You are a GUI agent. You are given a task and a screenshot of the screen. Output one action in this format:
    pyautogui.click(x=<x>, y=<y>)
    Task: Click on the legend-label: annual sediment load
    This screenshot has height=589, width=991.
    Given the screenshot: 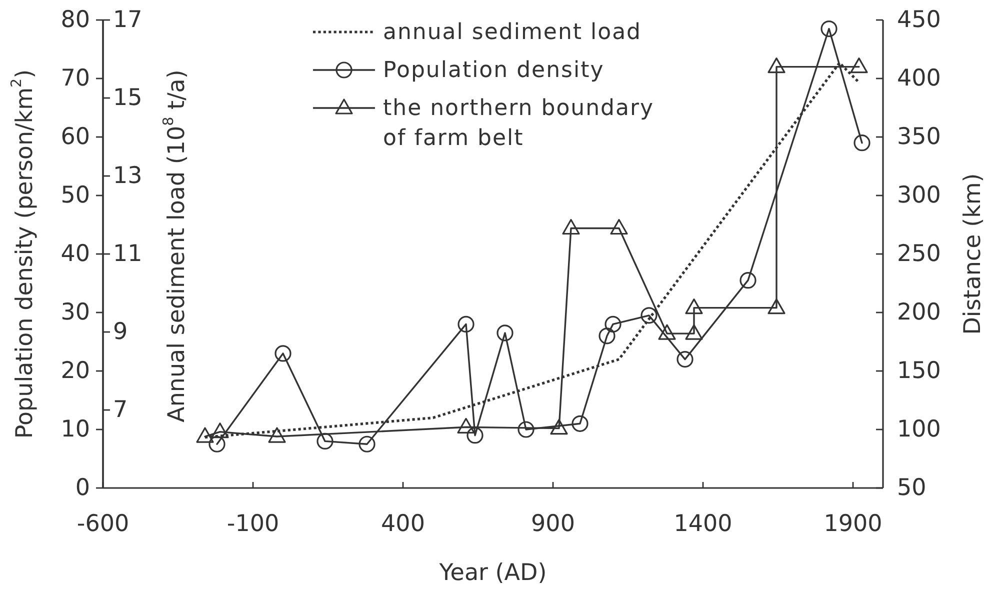 What is the action you would take?
    pyautogui.click(x=512, y=32)
    